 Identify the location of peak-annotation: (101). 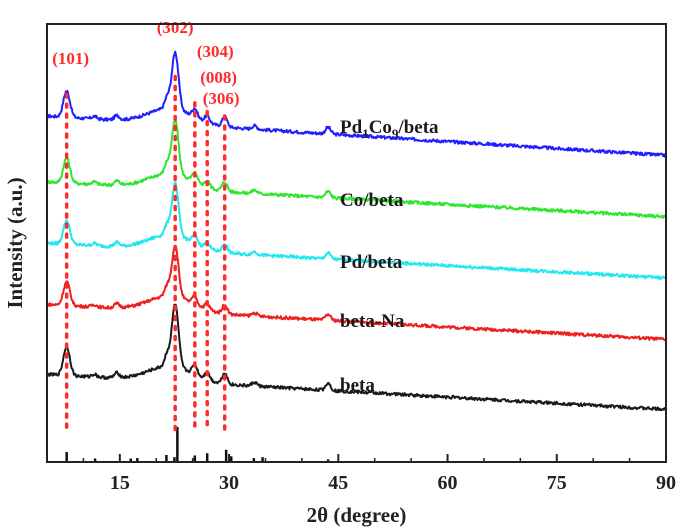
(70, 58).